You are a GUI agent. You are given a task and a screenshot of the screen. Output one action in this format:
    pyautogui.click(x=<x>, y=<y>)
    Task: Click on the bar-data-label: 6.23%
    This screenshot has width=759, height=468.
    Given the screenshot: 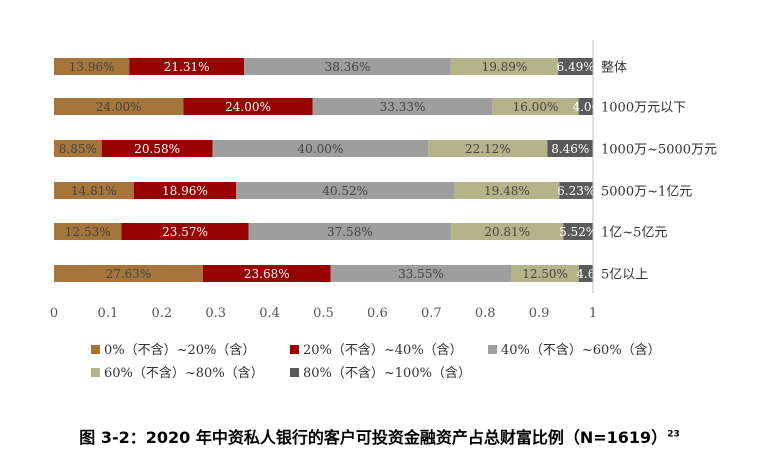 What is the action you would take?
    pyautogui.click(x=576, y=191)
    